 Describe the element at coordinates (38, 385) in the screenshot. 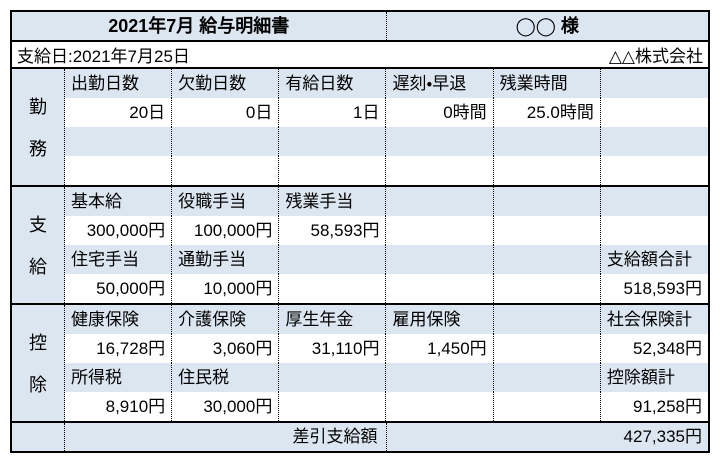

I see `section-label-char: 除` at that location.